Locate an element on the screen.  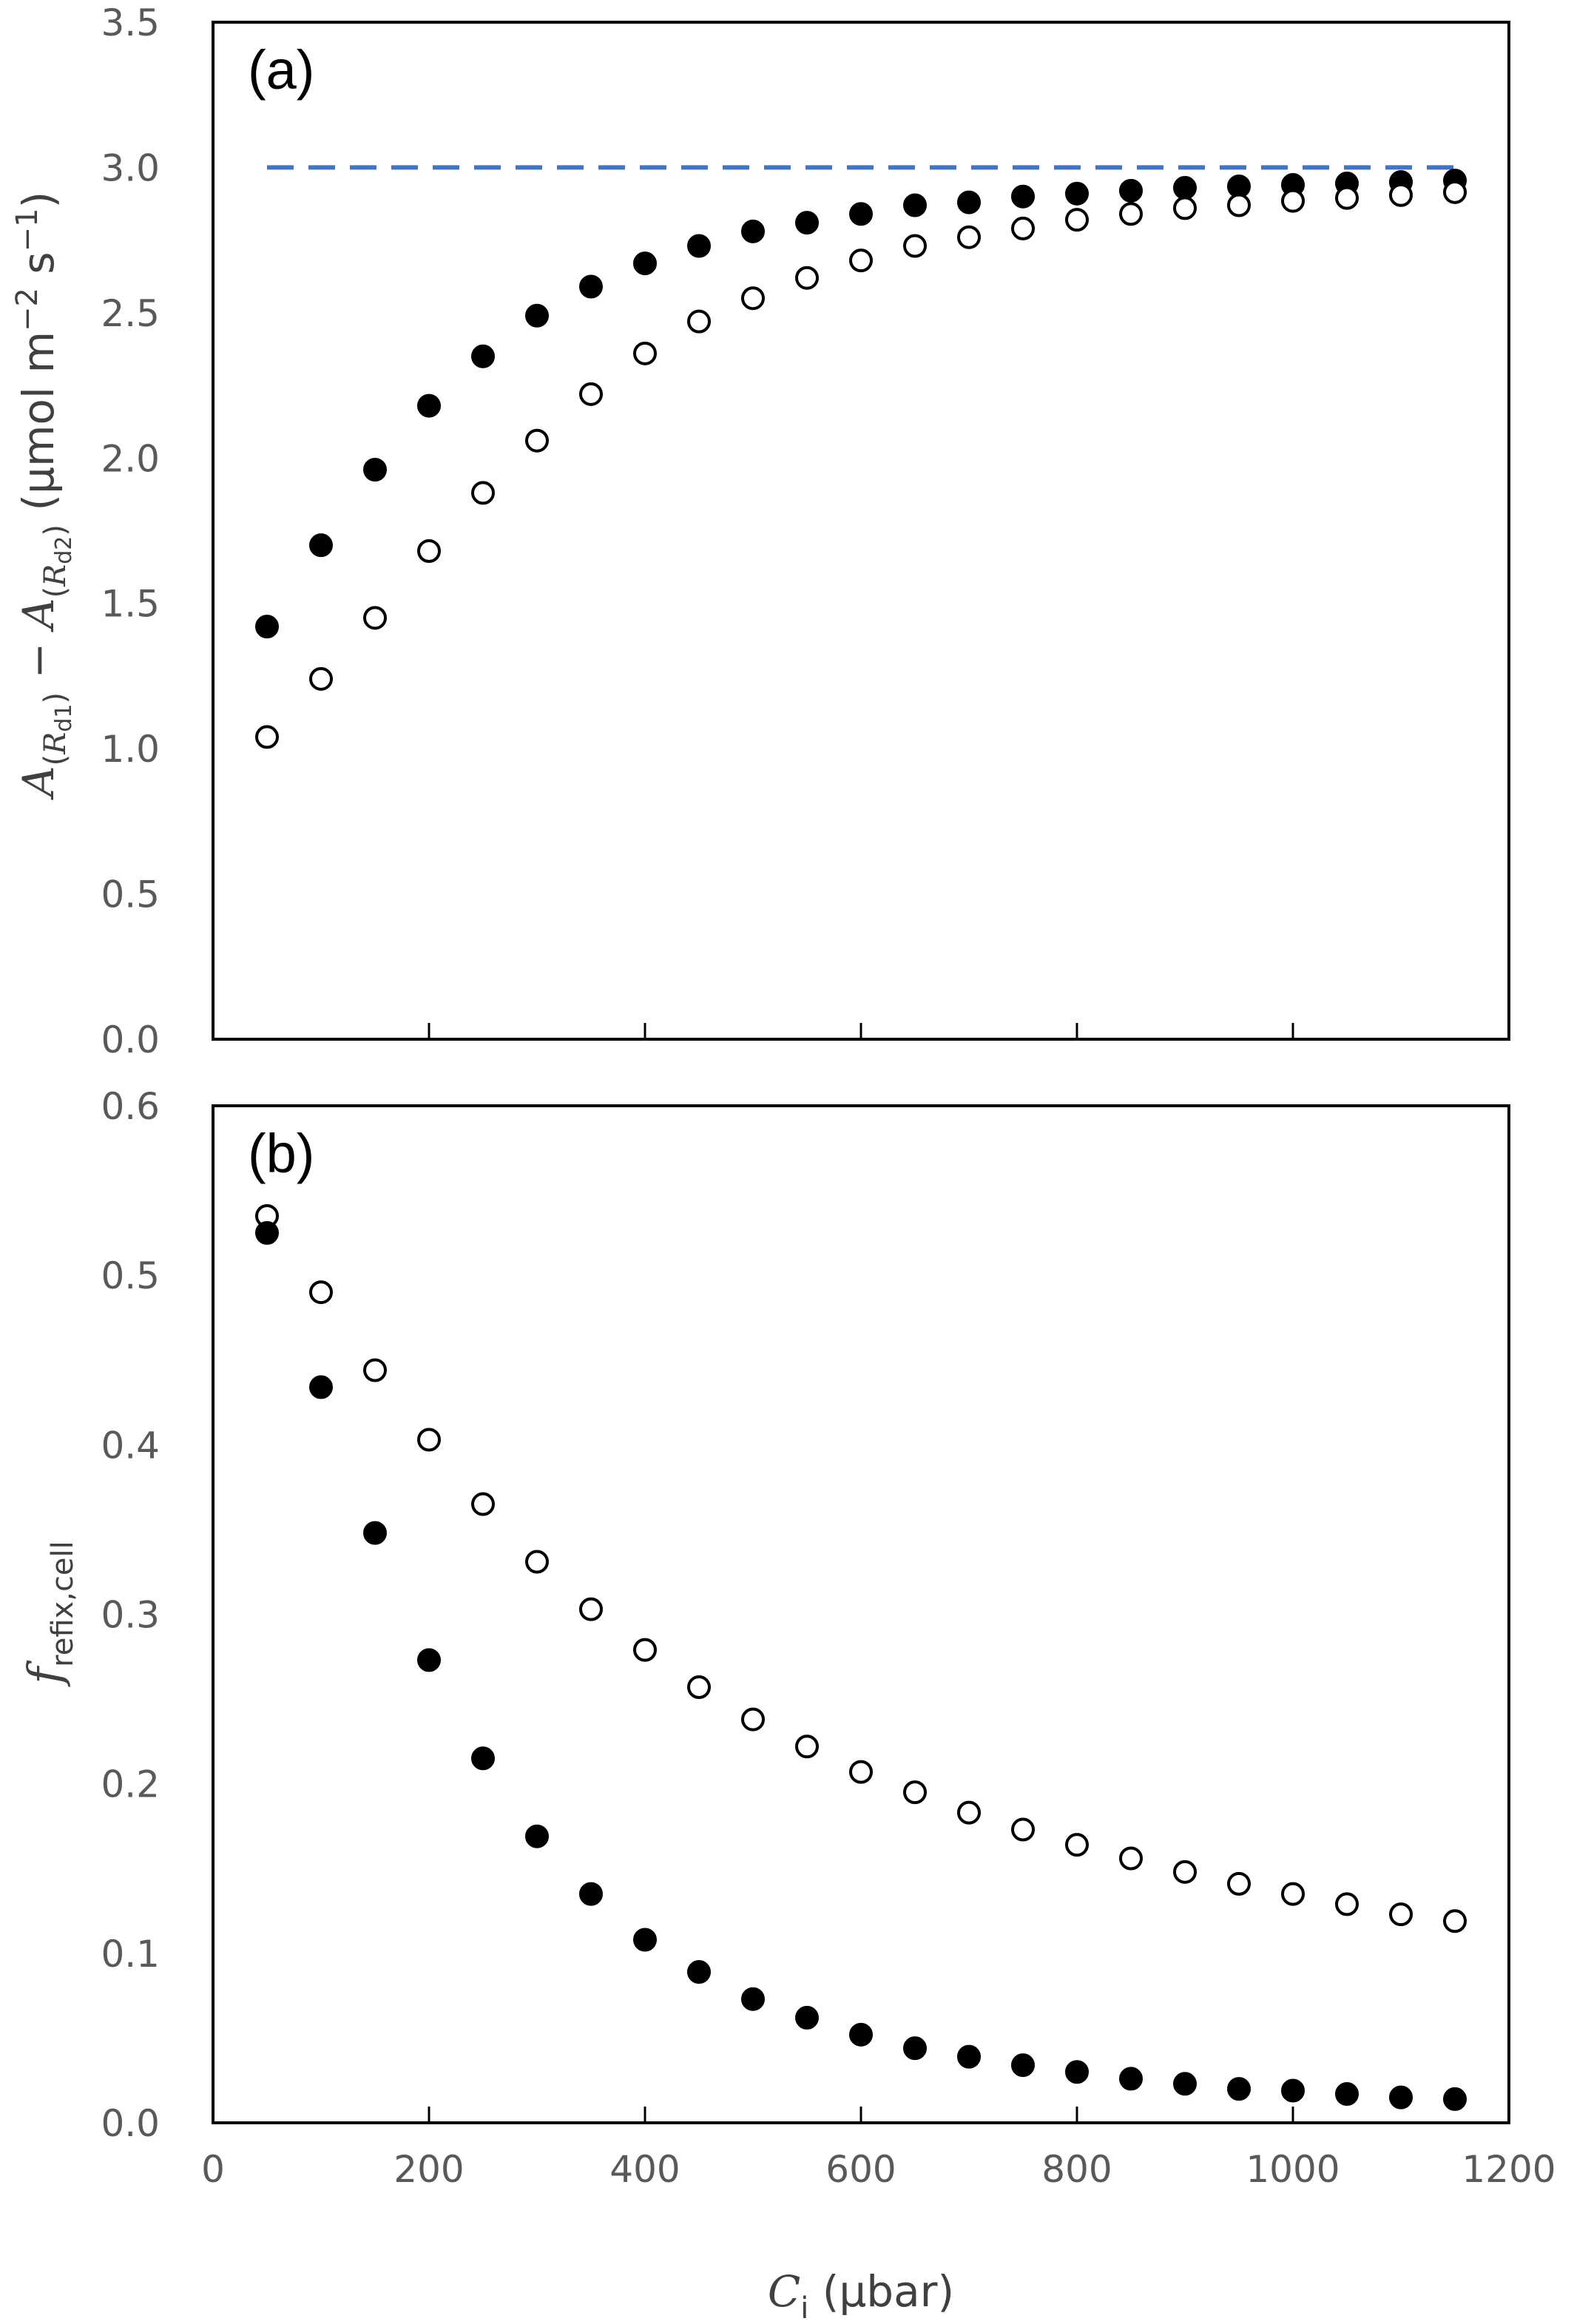
y-tick-label: 2.0 is located at coordinates (130, 459).